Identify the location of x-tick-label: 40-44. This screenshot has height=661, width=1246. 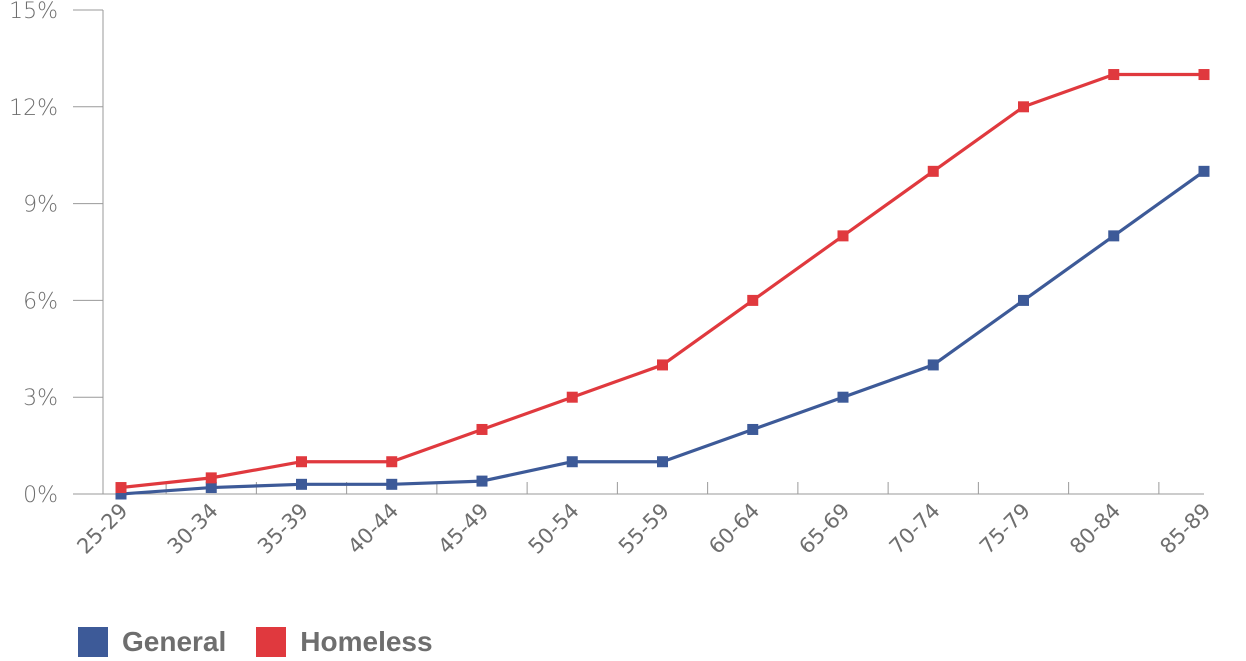
(373, 529).